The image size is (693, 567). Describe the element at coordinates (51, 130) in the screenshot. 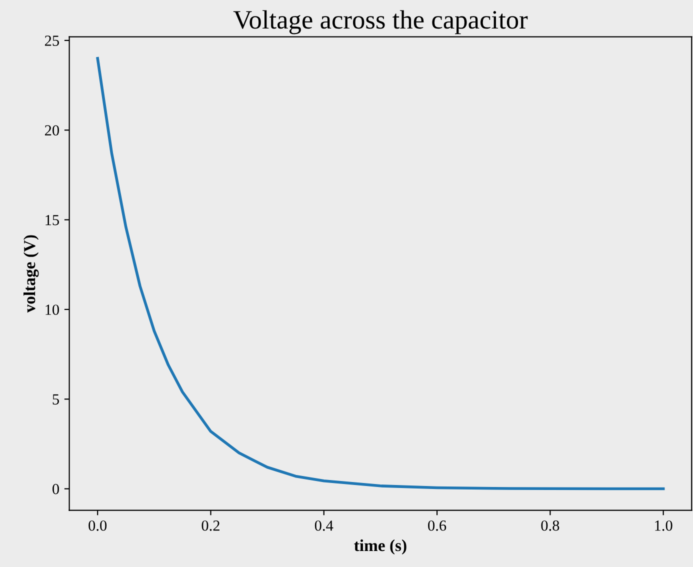

I see `y-tick-label: 20` at that location.